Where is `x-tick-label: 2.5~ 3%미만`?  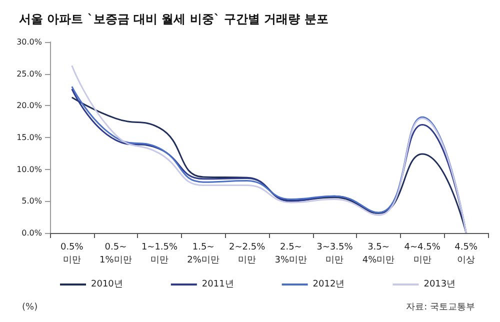 x-tick-label: 2.5~ 3%미만 is located at coordinates (291, 254).